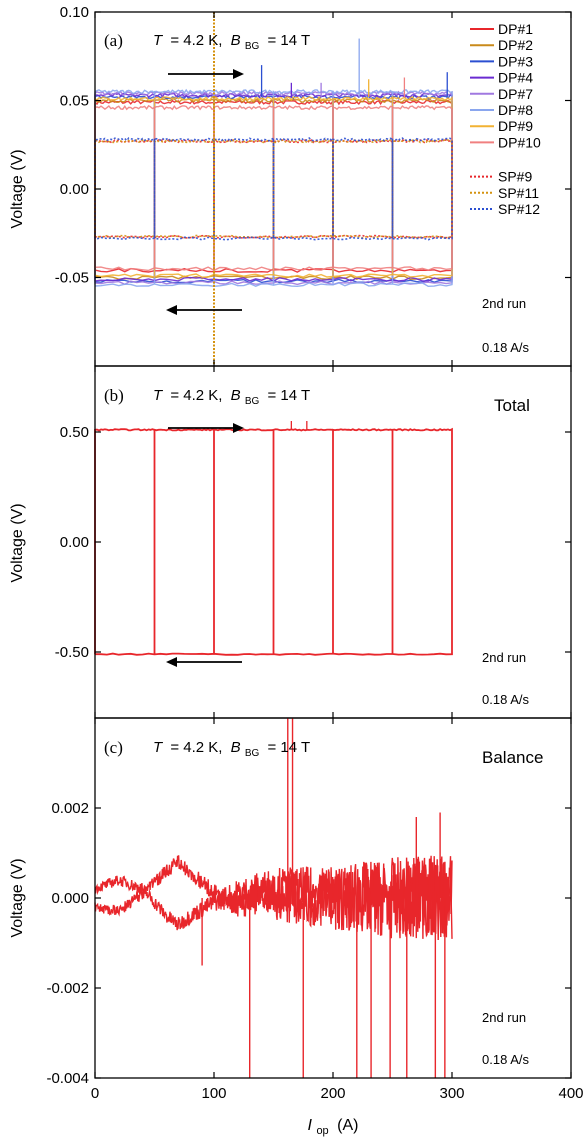 This screenshot has height=1139, width=584. I want to click on y-axis-title-b: Voltage (V), so click(17, 542).